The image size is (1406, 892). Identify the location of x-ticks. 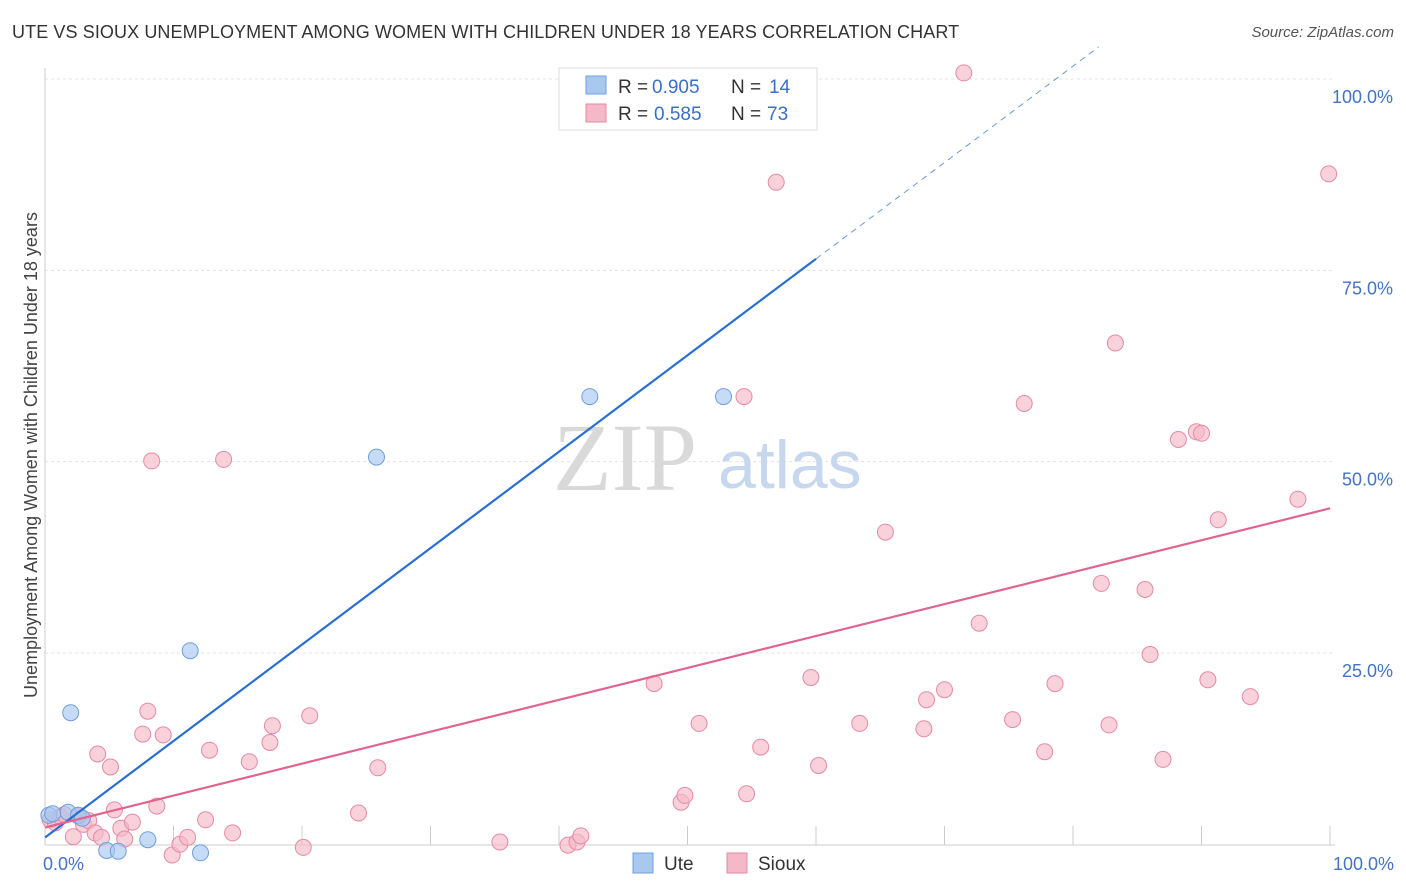
(752, 835).